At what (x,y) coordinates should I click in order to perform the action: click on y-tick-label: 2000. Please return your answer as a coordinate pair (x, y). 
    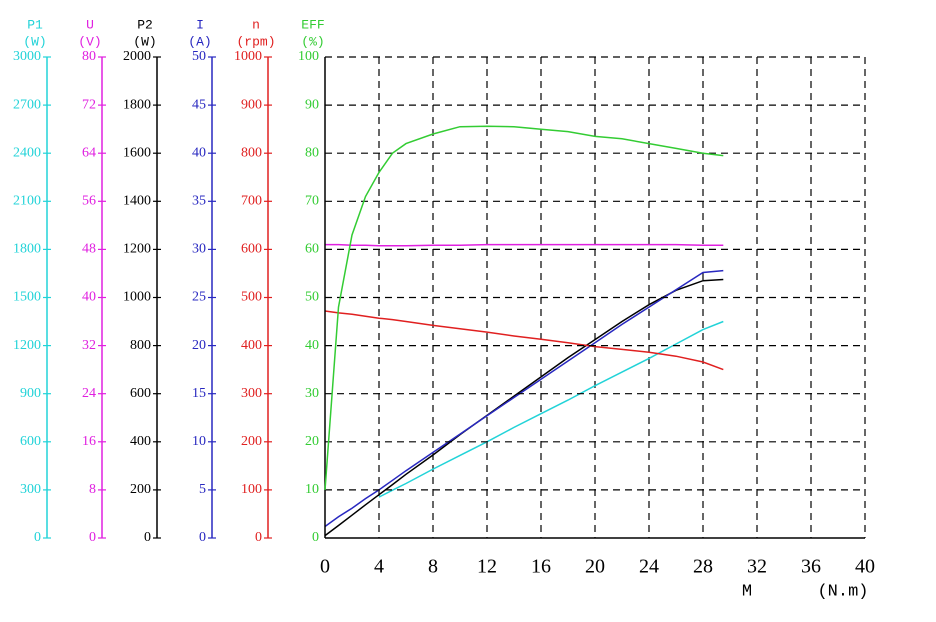
    Looking at the image, I should click on (137, 56).